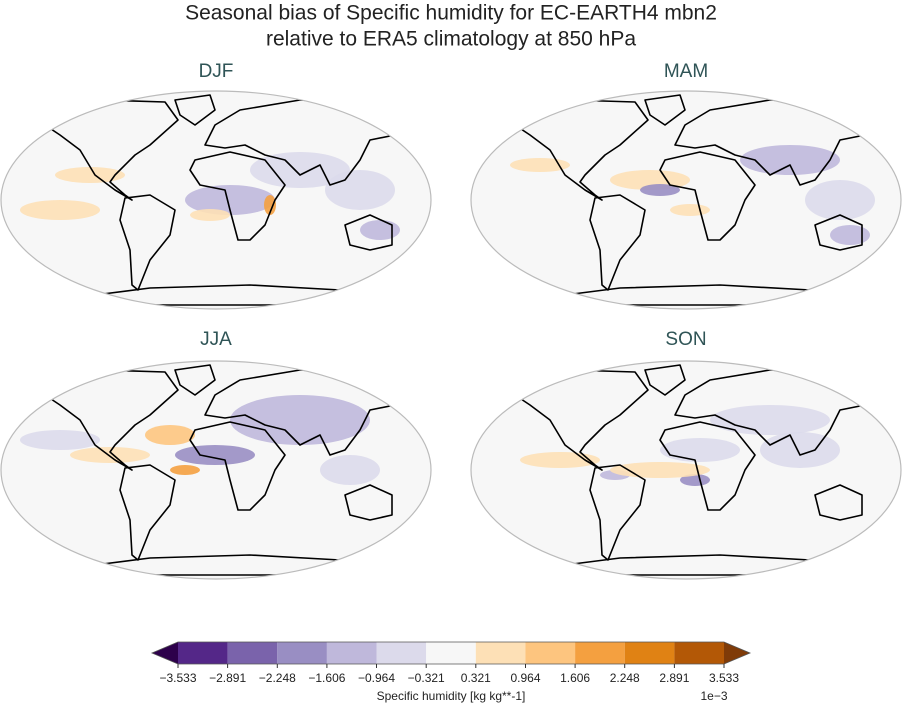 This screenshot has height=711, width=902. What do you see at coordinates (476, 678) in the screenshot?
I see `colorbar-tick-label: 0.321` at bounding box center [476, 678].